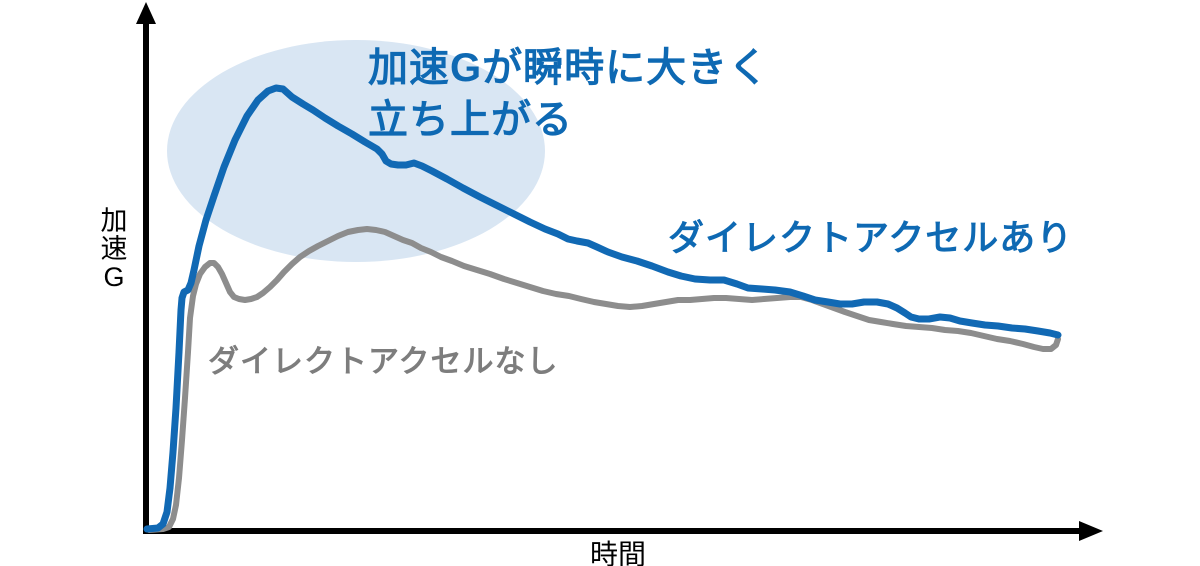  I want to click on y-axis-arrow-icon, so click(146, 13).